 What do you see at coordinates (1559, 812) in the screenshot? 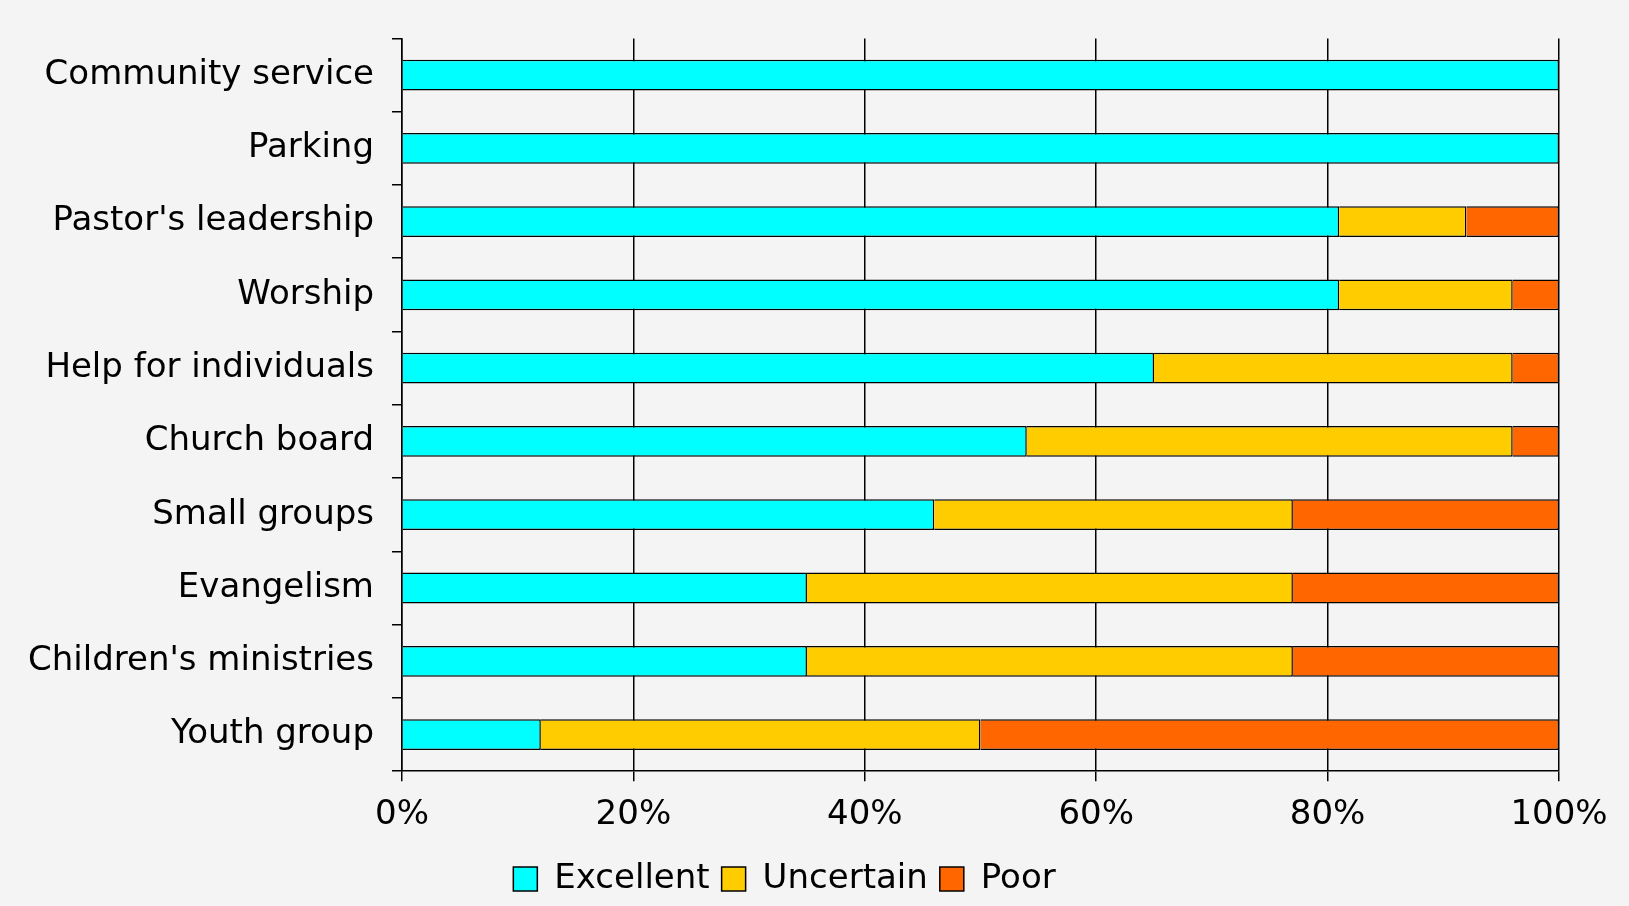
I see `x-tick-label: 100%` at bounding box center [1559, 812].